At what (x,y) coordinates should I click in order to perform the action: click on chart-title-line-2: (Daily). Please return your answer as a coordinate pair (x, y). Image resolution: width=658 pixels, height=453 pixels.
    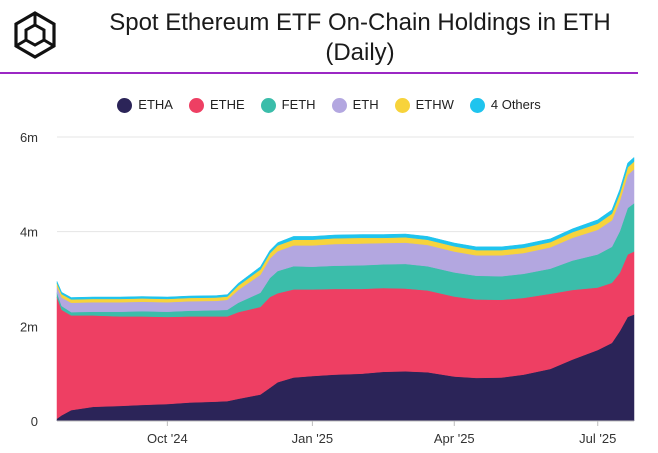
    Looking at the image, I should click on (360, 52).